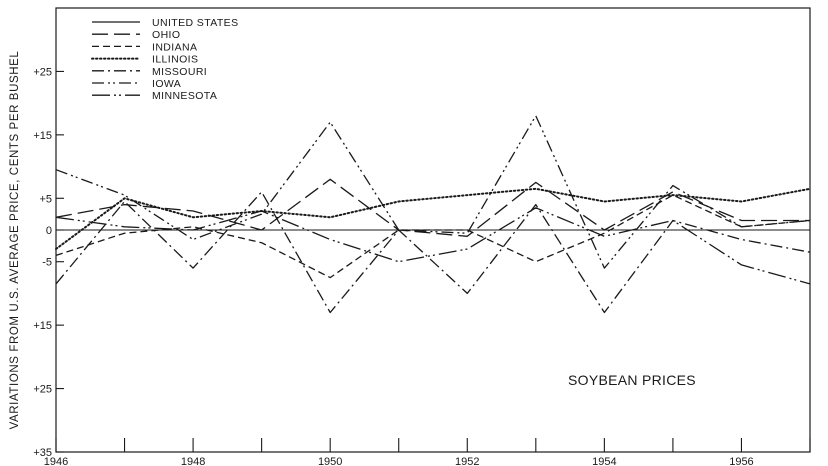 The image size is (828, 466). What do you see at coordinates (195, 23) in the screenshot?
I see `legend-label: UNITED STATES` at bounding box center [195, 23].